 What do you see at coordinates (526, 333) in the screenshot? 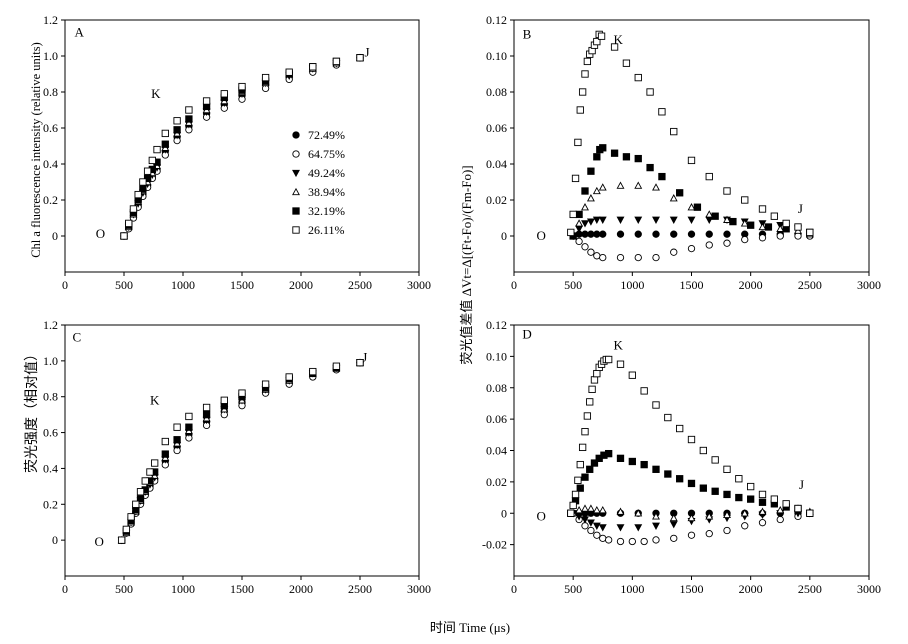
I see `annotation-d-d: D` at bounding box center [526, 333].